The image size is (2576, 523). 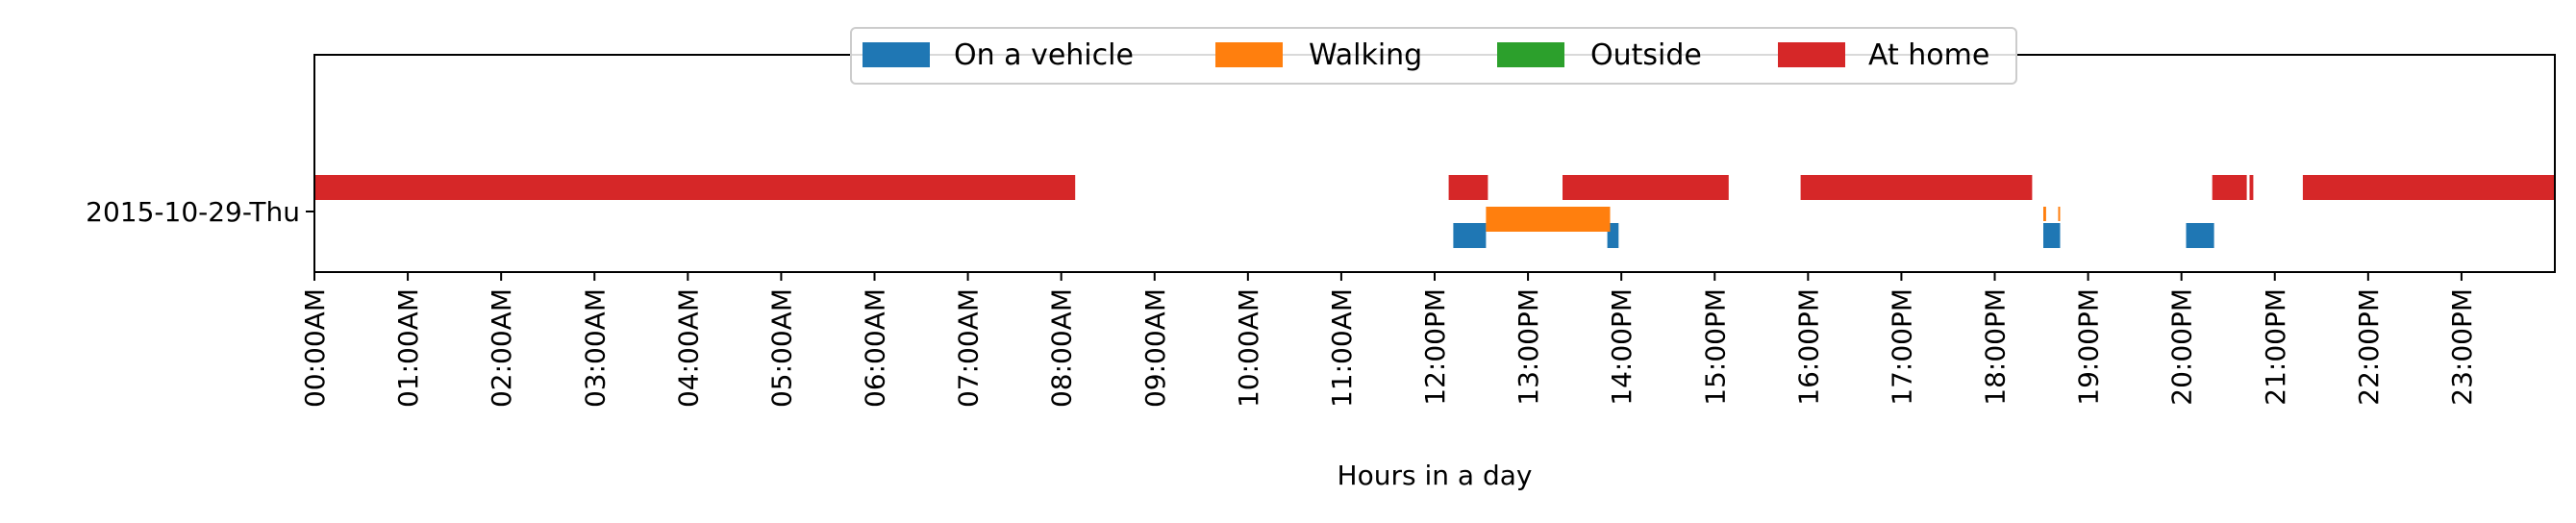 What do you see at coordinates (969, 348) in the screenshot?
I see `x-tick-label-7: 07:00AM` at bounding box center [969, 348].